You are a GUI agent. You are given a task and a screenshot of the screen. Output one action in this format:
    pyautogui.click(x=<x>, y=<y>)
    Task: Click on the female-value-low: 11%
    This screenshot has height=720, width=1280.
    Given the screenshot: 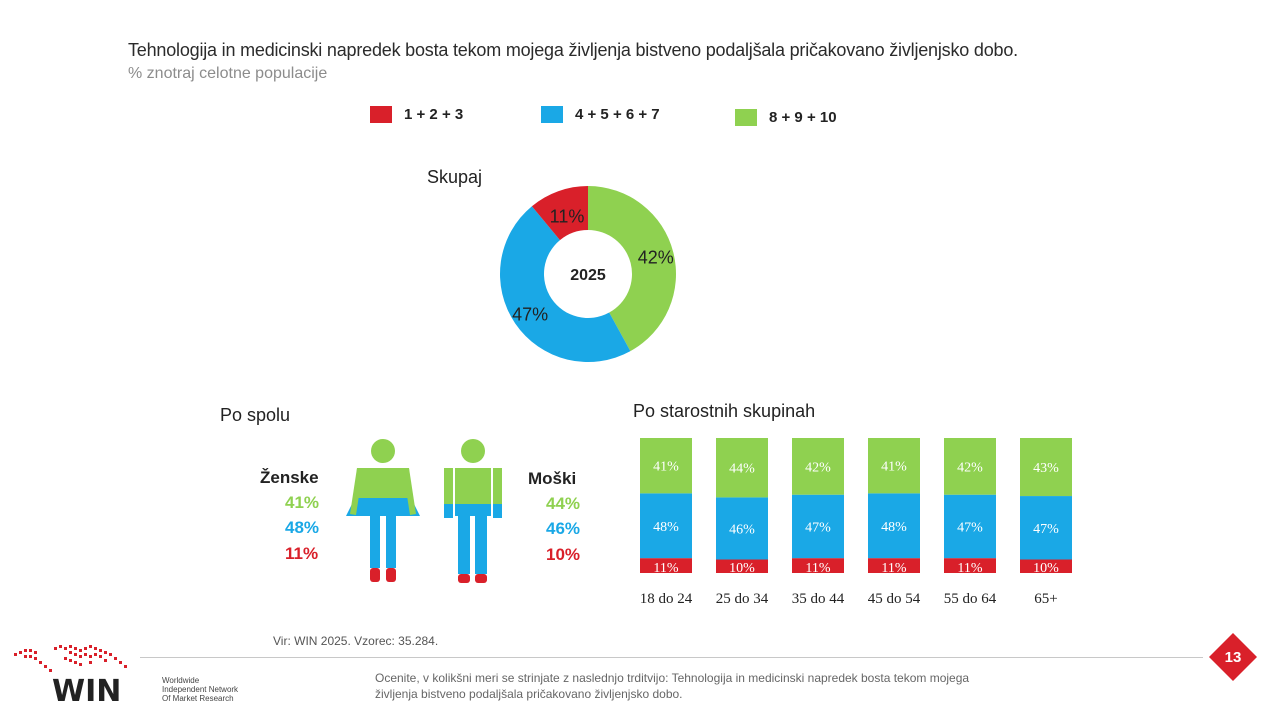 What is the action you would take?
    pyautogui.click(x=302, y=553)
    